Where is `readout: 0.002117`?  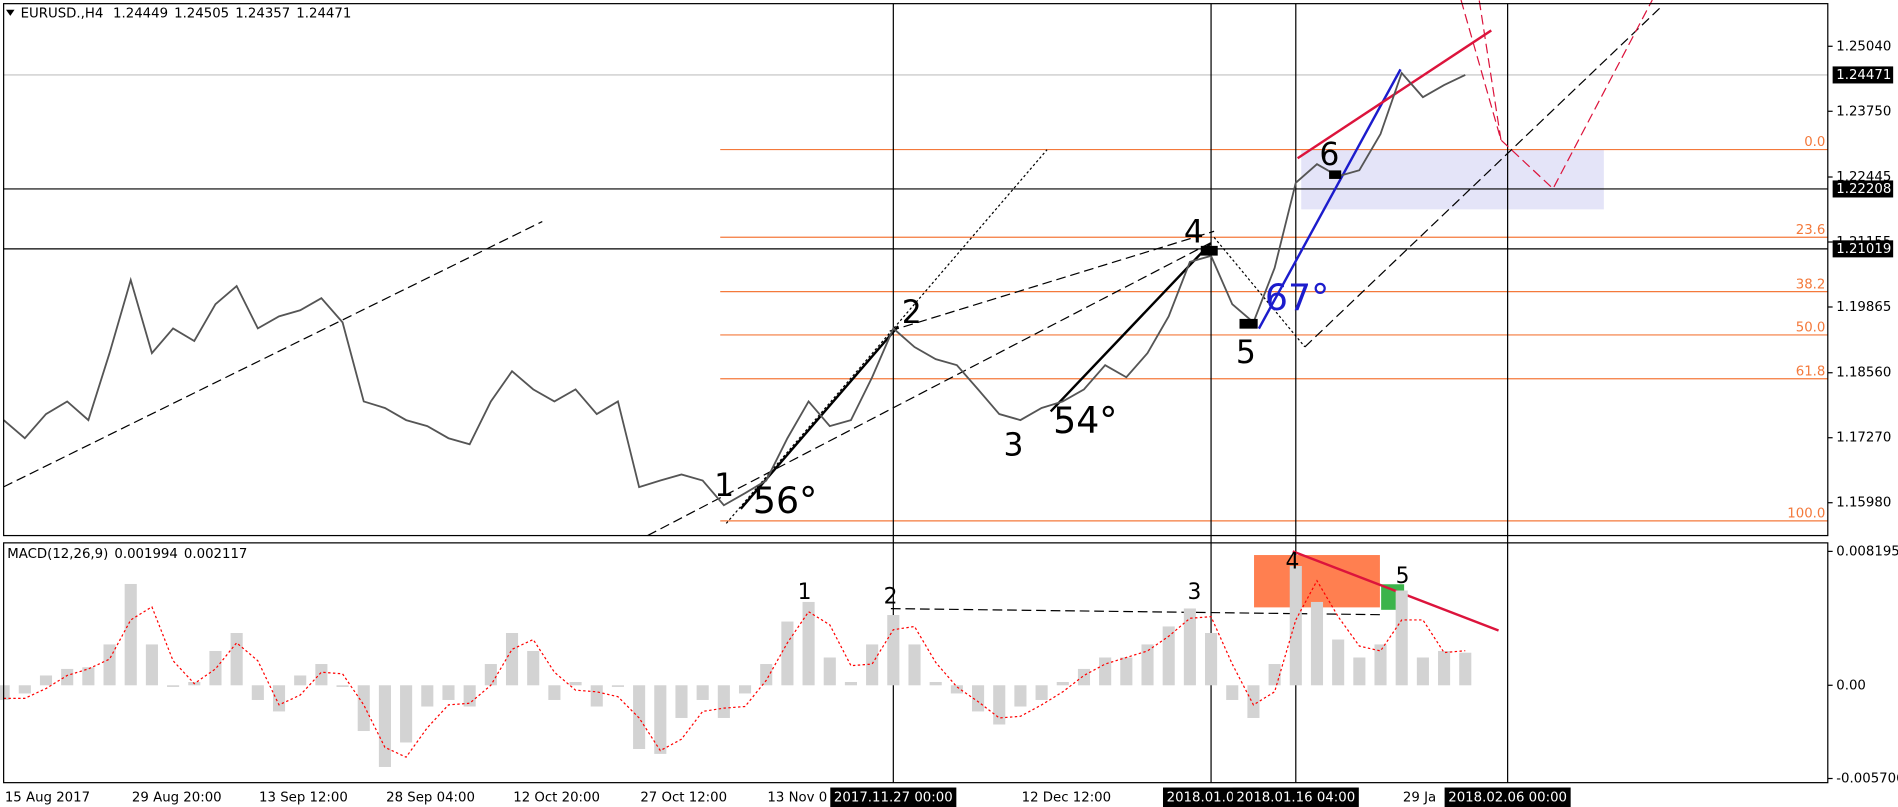 readout: 0.002117 is located at coordinates (215, 554).